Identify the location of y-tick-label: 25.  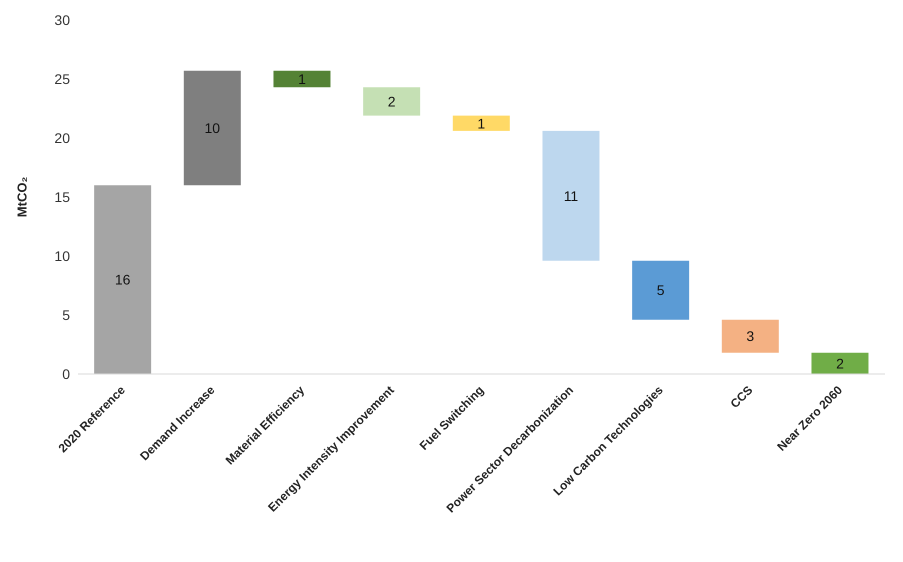
(62, 78).